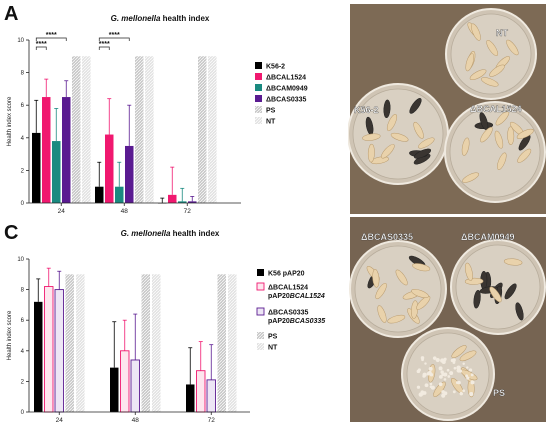  Describe the element at coordinates (271, 122) in the screenshot. I see `legend-label-5: NT` at that location.